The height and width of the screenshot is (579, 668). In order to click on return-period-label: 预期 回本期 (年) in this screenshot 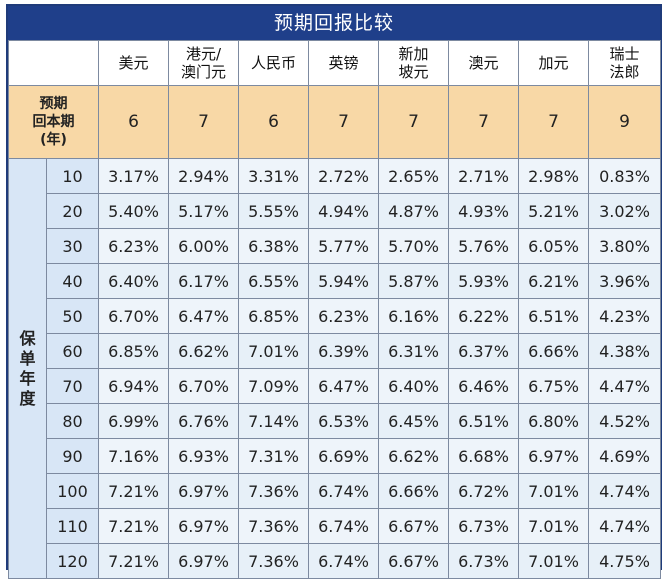, I will do `click(53, 122)`.